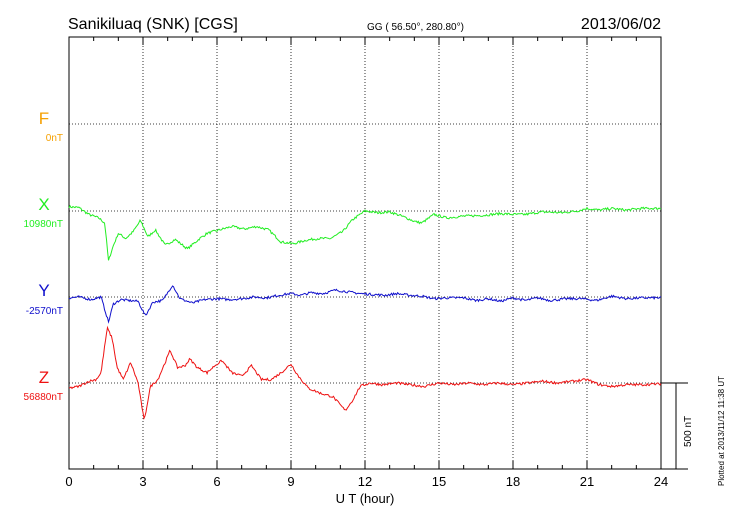  What do you see at coordinates (216, 481) in the screenshot?
I see `x-tick-label: 6` at bounding box center [216, 481].